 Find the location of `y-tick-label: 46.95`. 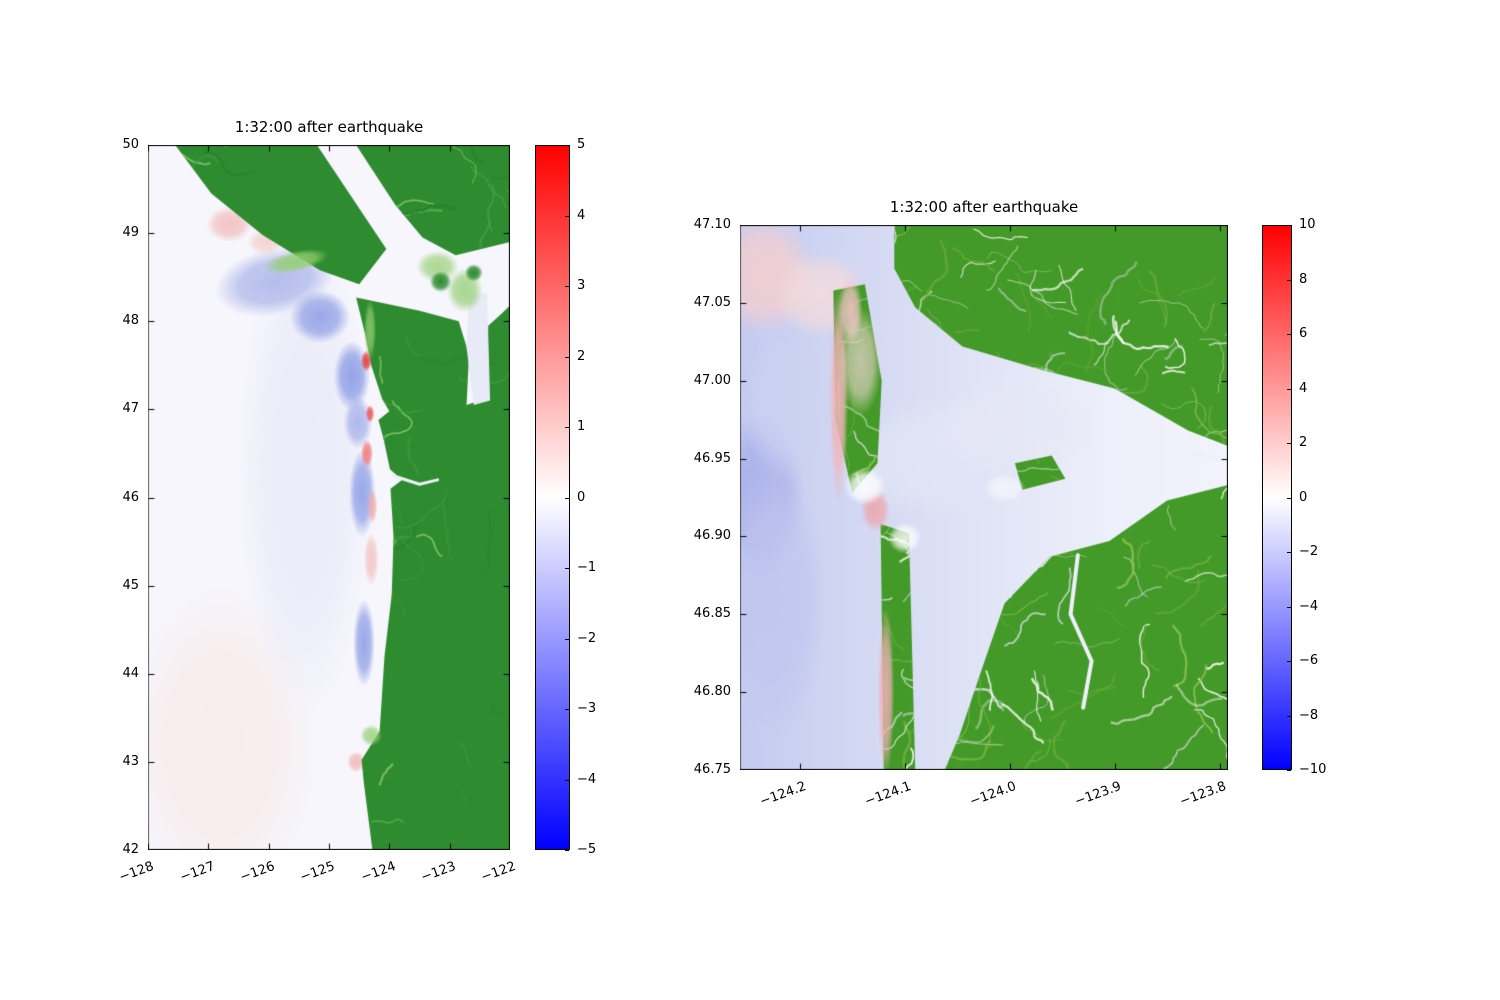

y-tick-label: 46.95 is located at coordinates (712, 458).